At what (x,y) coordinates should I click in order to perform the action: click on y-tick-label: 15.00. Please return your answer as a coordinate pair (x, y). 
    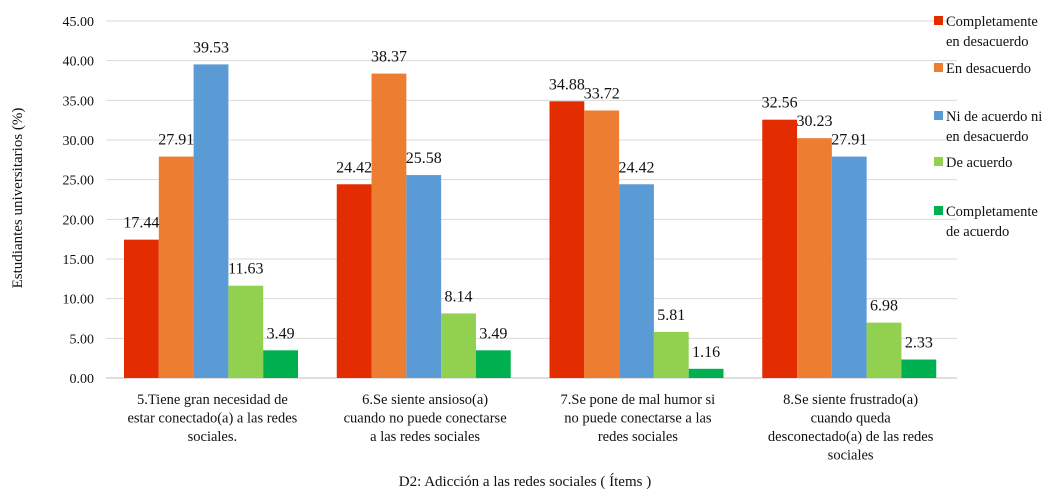
    Looking at the image, I should click on (79, 260).